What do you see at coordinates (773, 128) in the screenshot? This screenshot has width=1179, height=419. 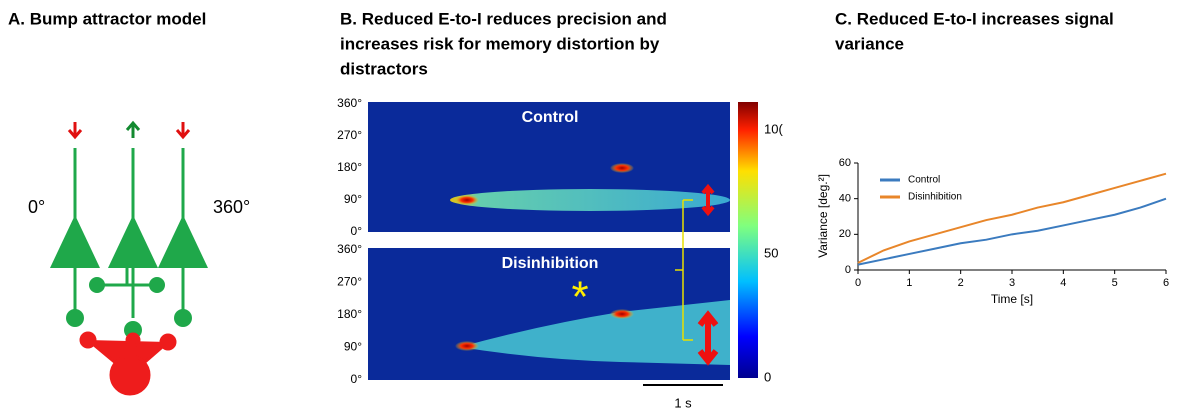 I see `colorbar-tick-label: 10(` at bounding box center [773, 128].